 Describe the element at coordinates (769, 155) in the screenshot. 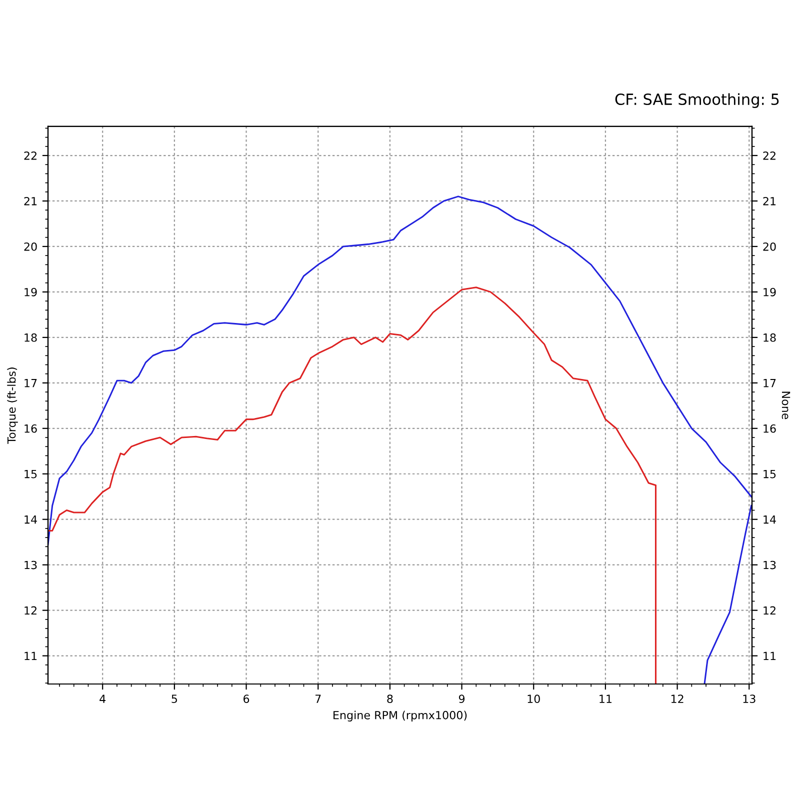

I see `y2-tick-label: 22` at that location.